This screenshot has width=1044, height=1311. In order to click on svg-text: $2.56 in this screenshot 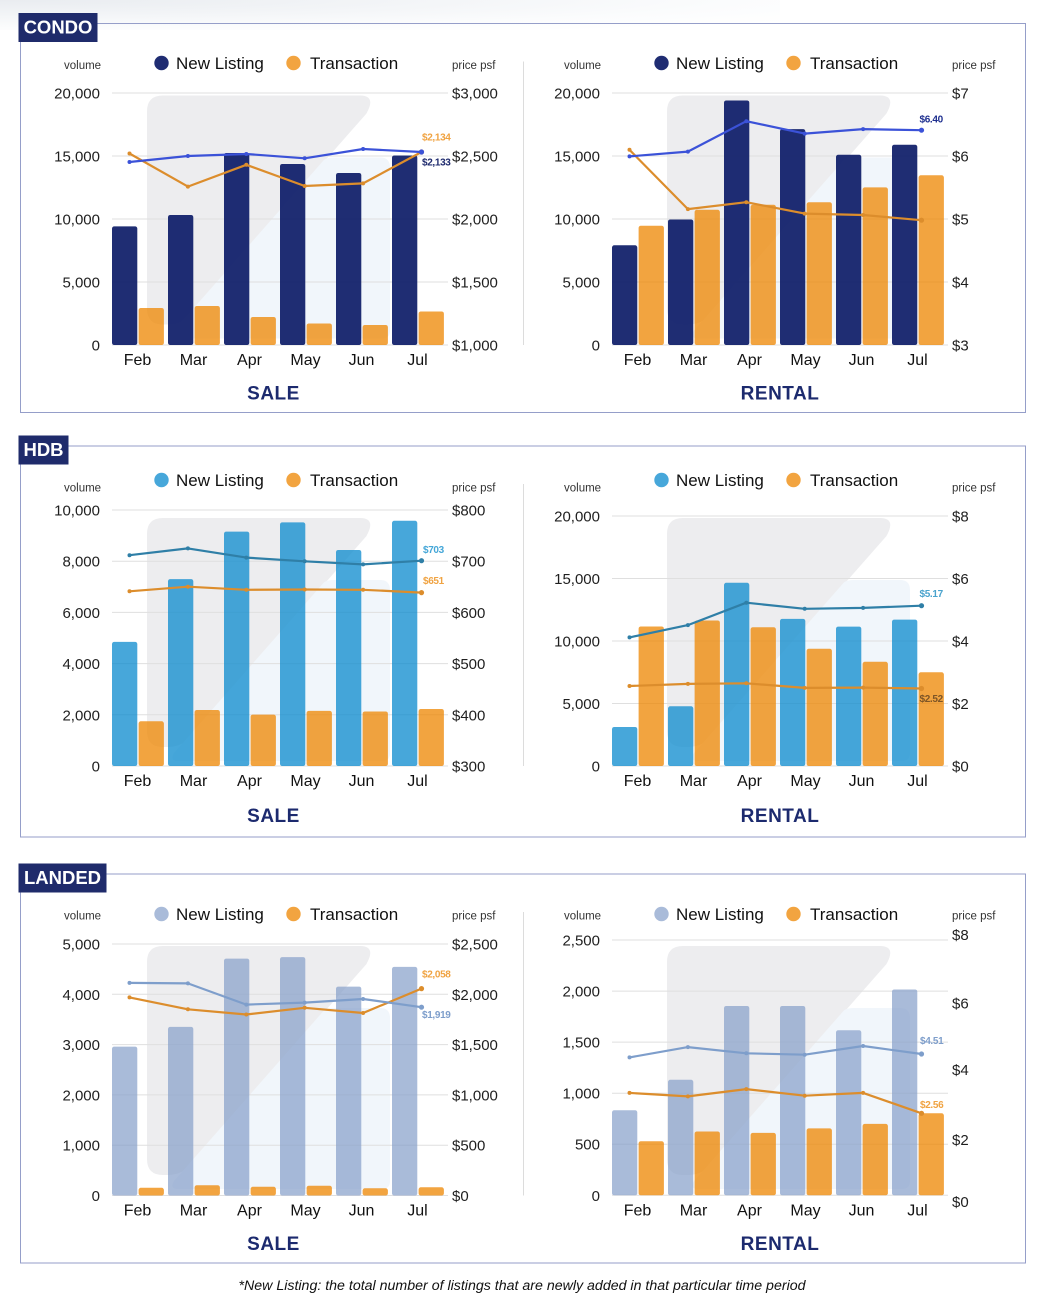, I will do `click(932, 1105)`.